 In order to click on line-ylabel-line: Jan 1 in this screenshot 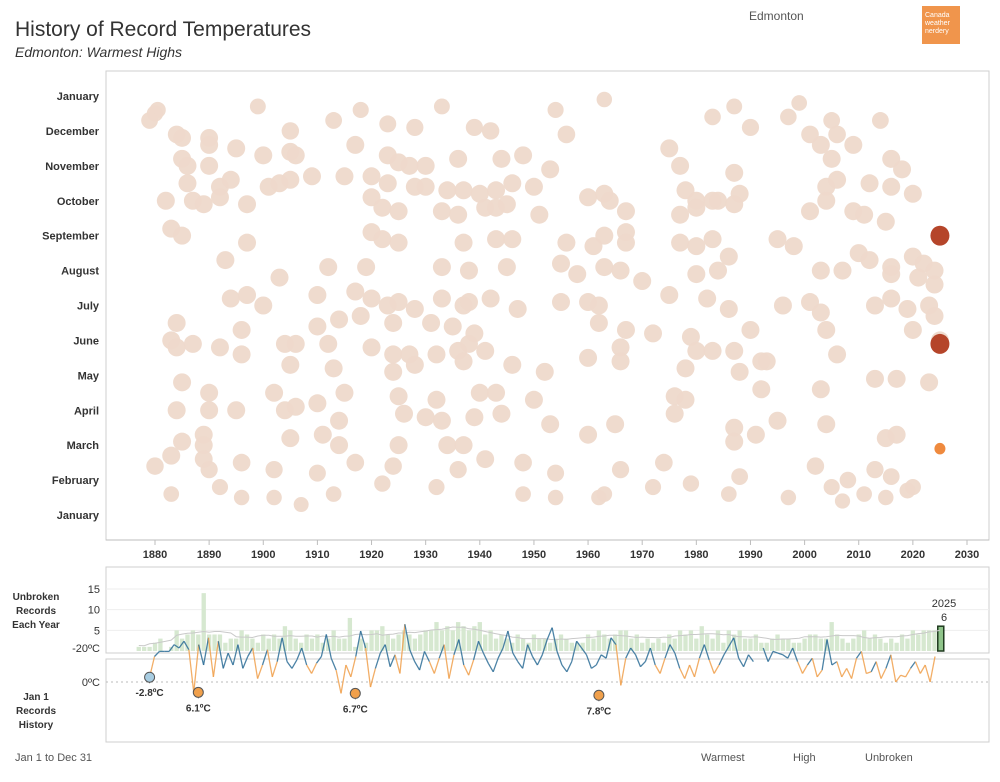, I will do `click(36, 697)`.